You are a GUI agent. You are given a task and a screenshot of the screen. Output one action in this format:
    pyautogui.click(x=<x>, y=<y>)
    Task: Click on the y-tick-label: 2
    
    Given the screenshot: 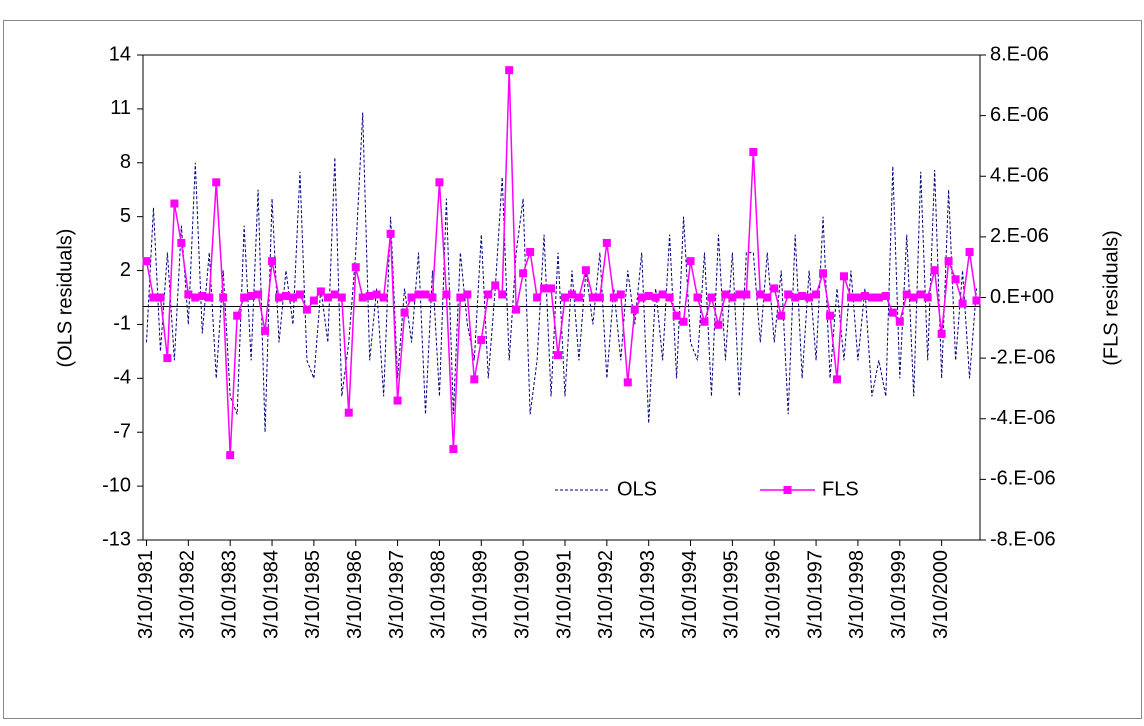 What is the action you would take?
    pyautogui.click(x=125, y=270)
    